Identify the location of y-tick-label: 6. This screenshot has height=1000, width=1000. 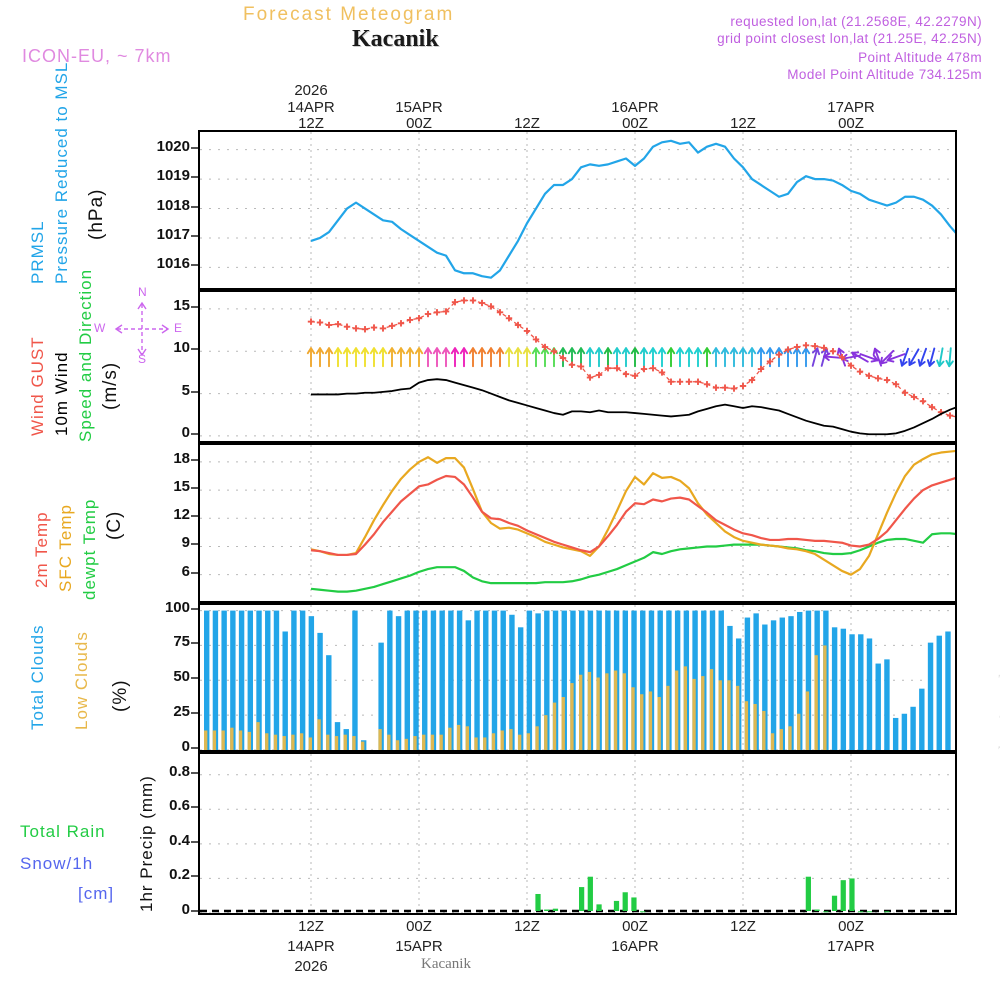
(185, 571).